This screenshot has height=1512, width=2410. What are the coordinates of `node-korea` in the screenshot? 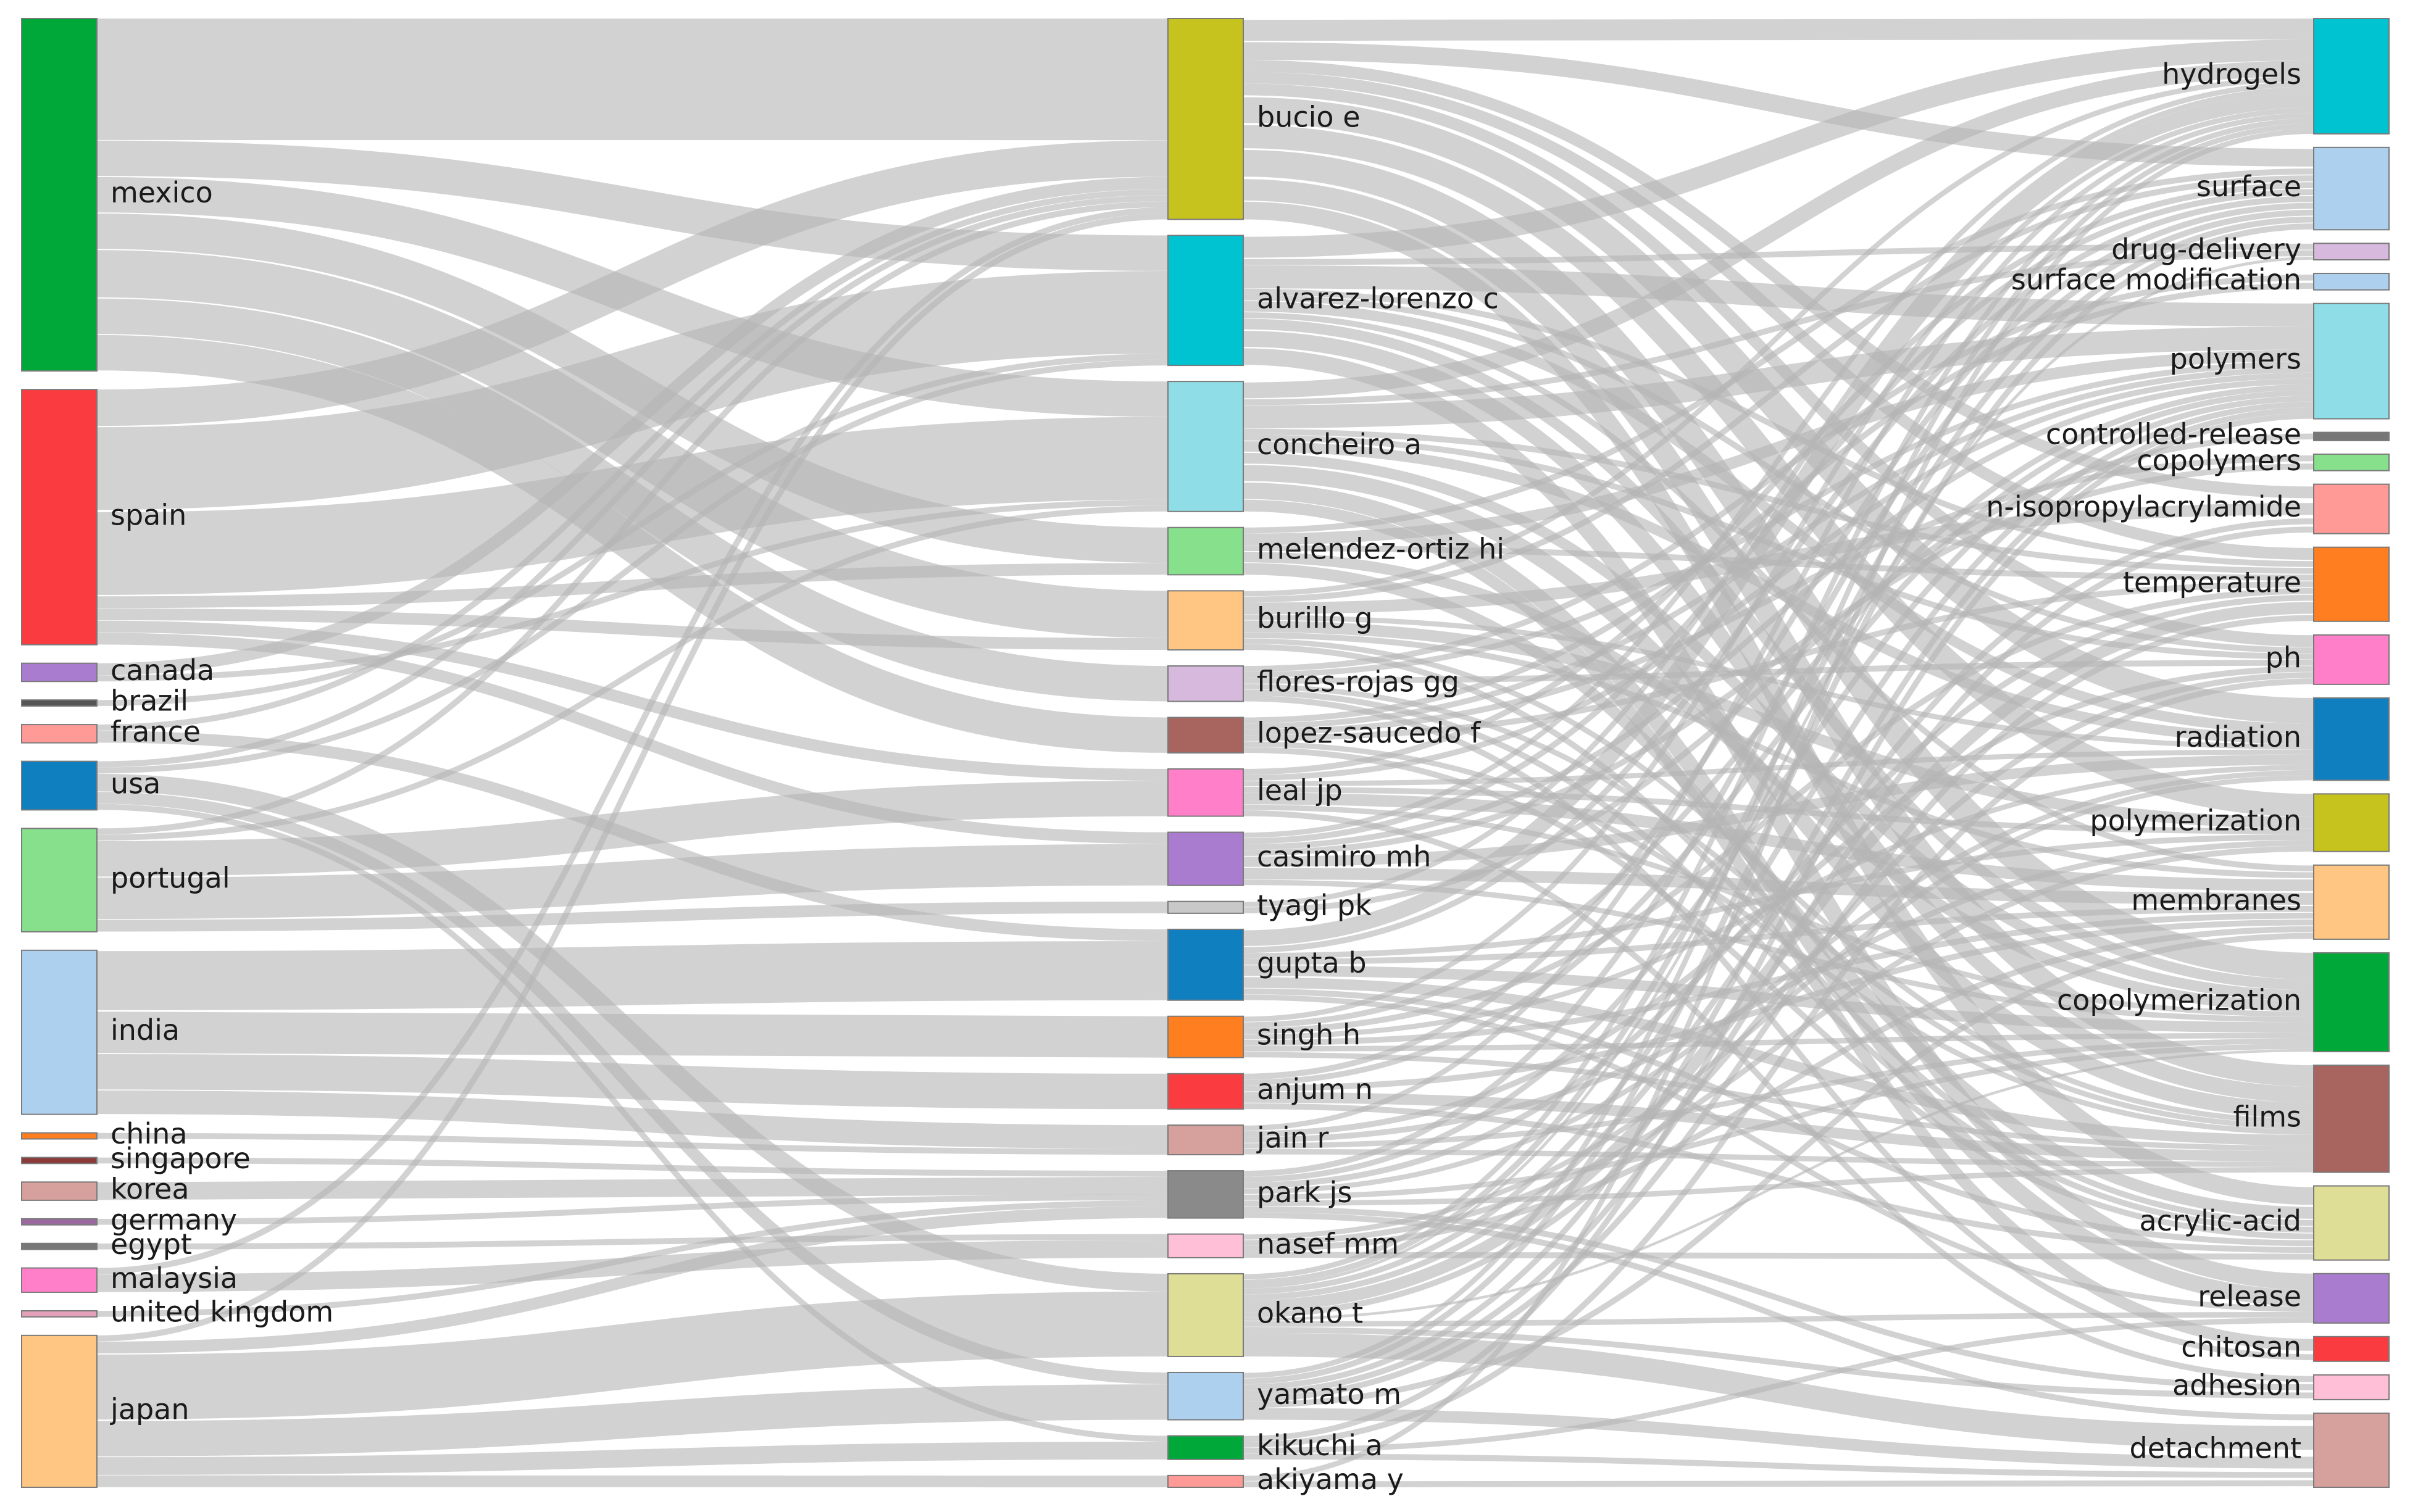 It's located at (59, 1191).